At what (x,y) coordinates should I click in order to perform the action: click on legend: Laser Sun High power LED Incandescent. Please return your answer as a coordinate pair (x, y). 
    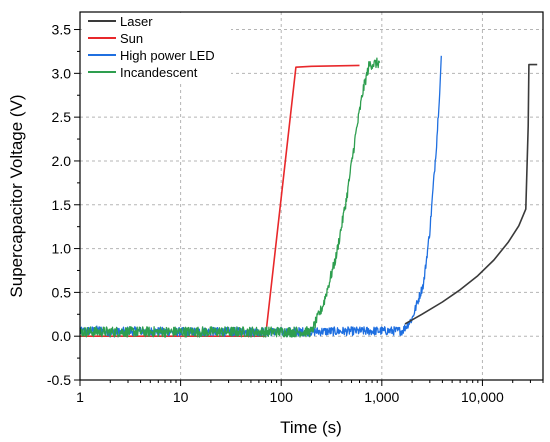
    Looking at the image, I should click on (156, 47).